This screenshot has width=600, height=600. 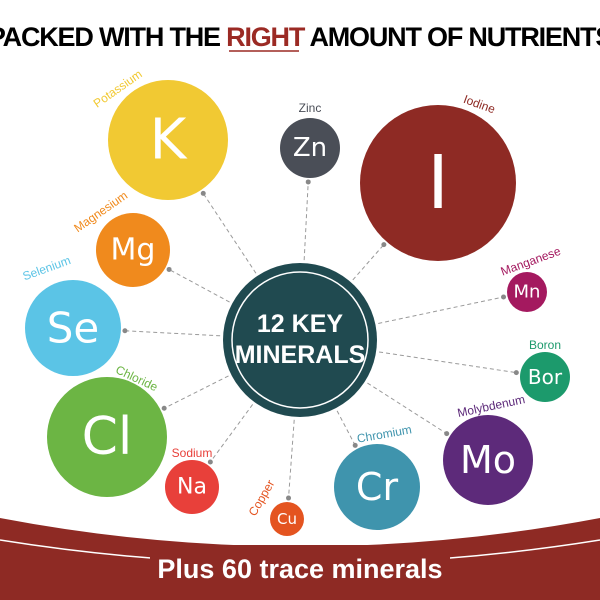 What do you see at coordinates (448, 362) in the screenshot?
I see `connector-bor` at bounding box center [448, 362].